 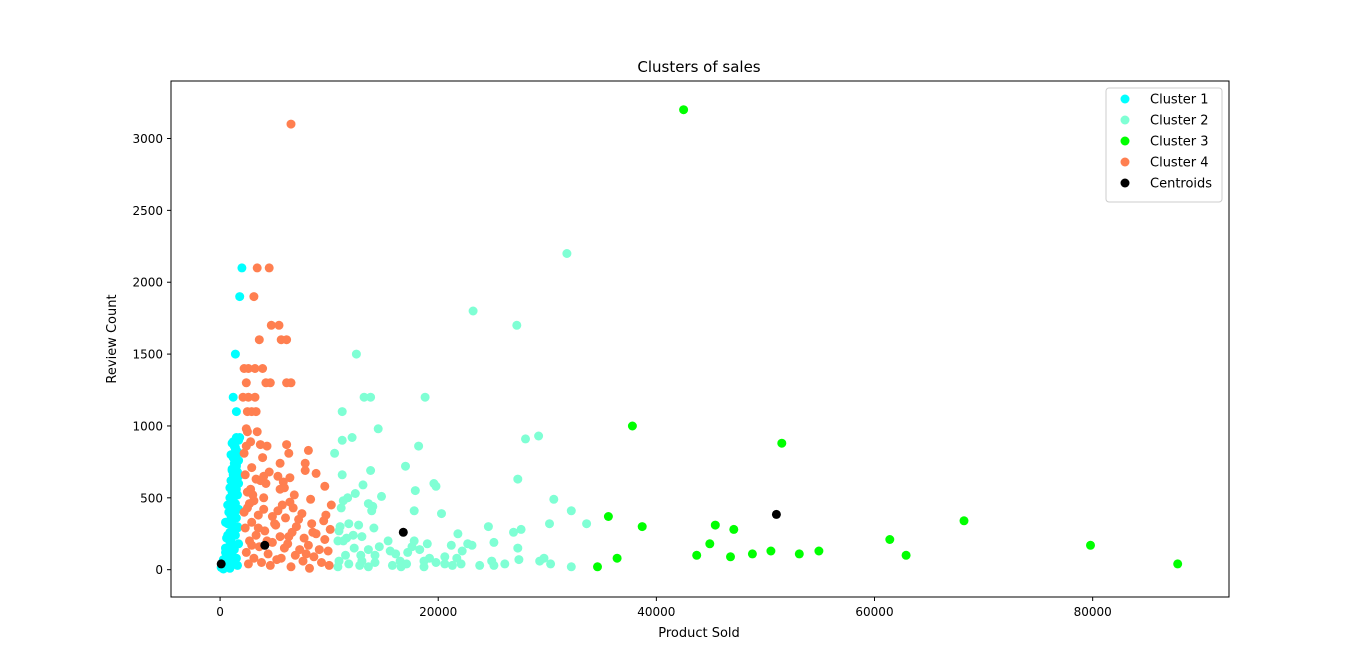 I want to click on chart-title: Clusters of sales, so click(x=698, y=67).